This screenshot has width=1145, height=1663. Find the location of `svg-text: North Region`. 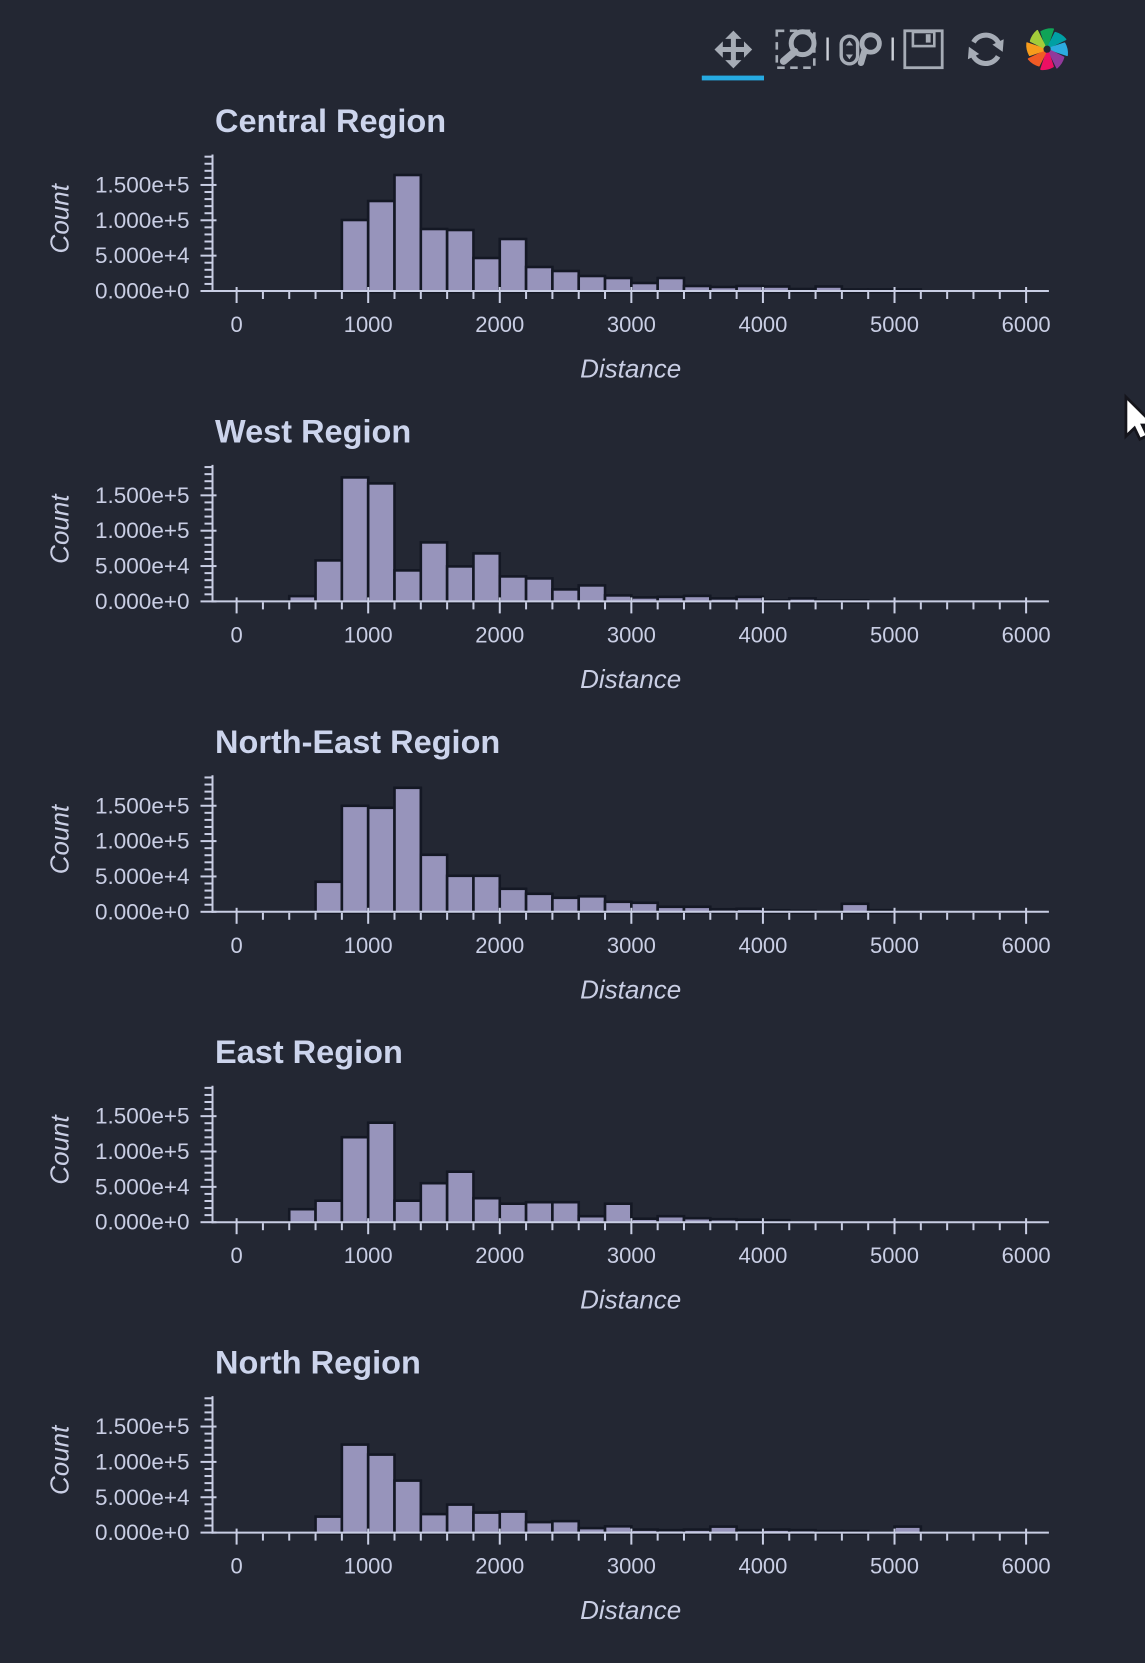

svg-text: North Region is located at coordinates (318, 1363).